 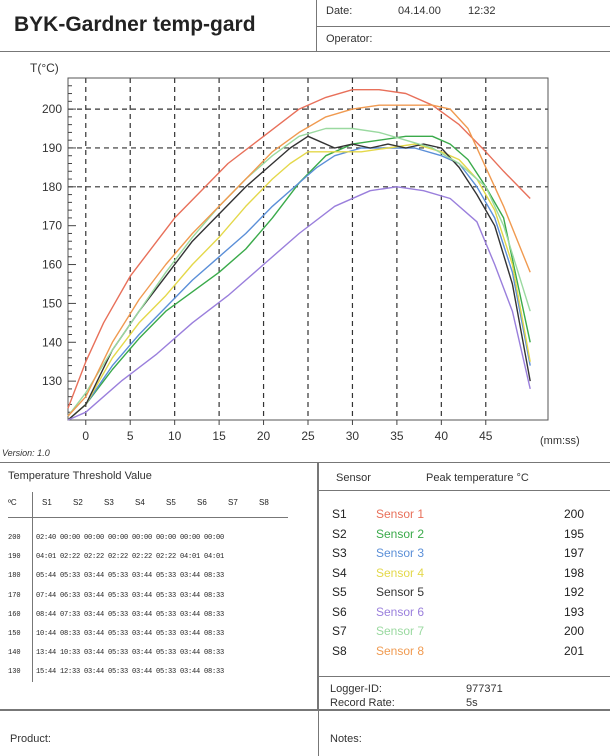 What do you see at coordinates (339, 514) in the screenshot?
I see `sensor-id: S1` at bounding box center [339, 514].